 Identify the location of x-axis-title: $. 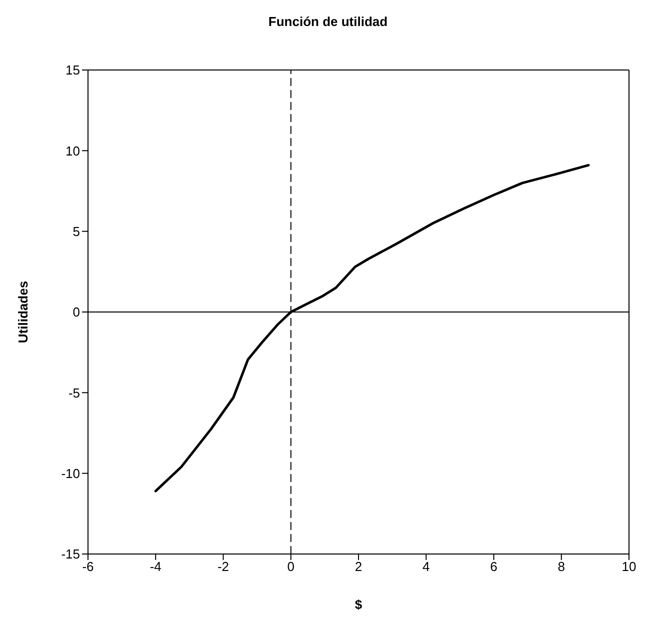
(358, 604).